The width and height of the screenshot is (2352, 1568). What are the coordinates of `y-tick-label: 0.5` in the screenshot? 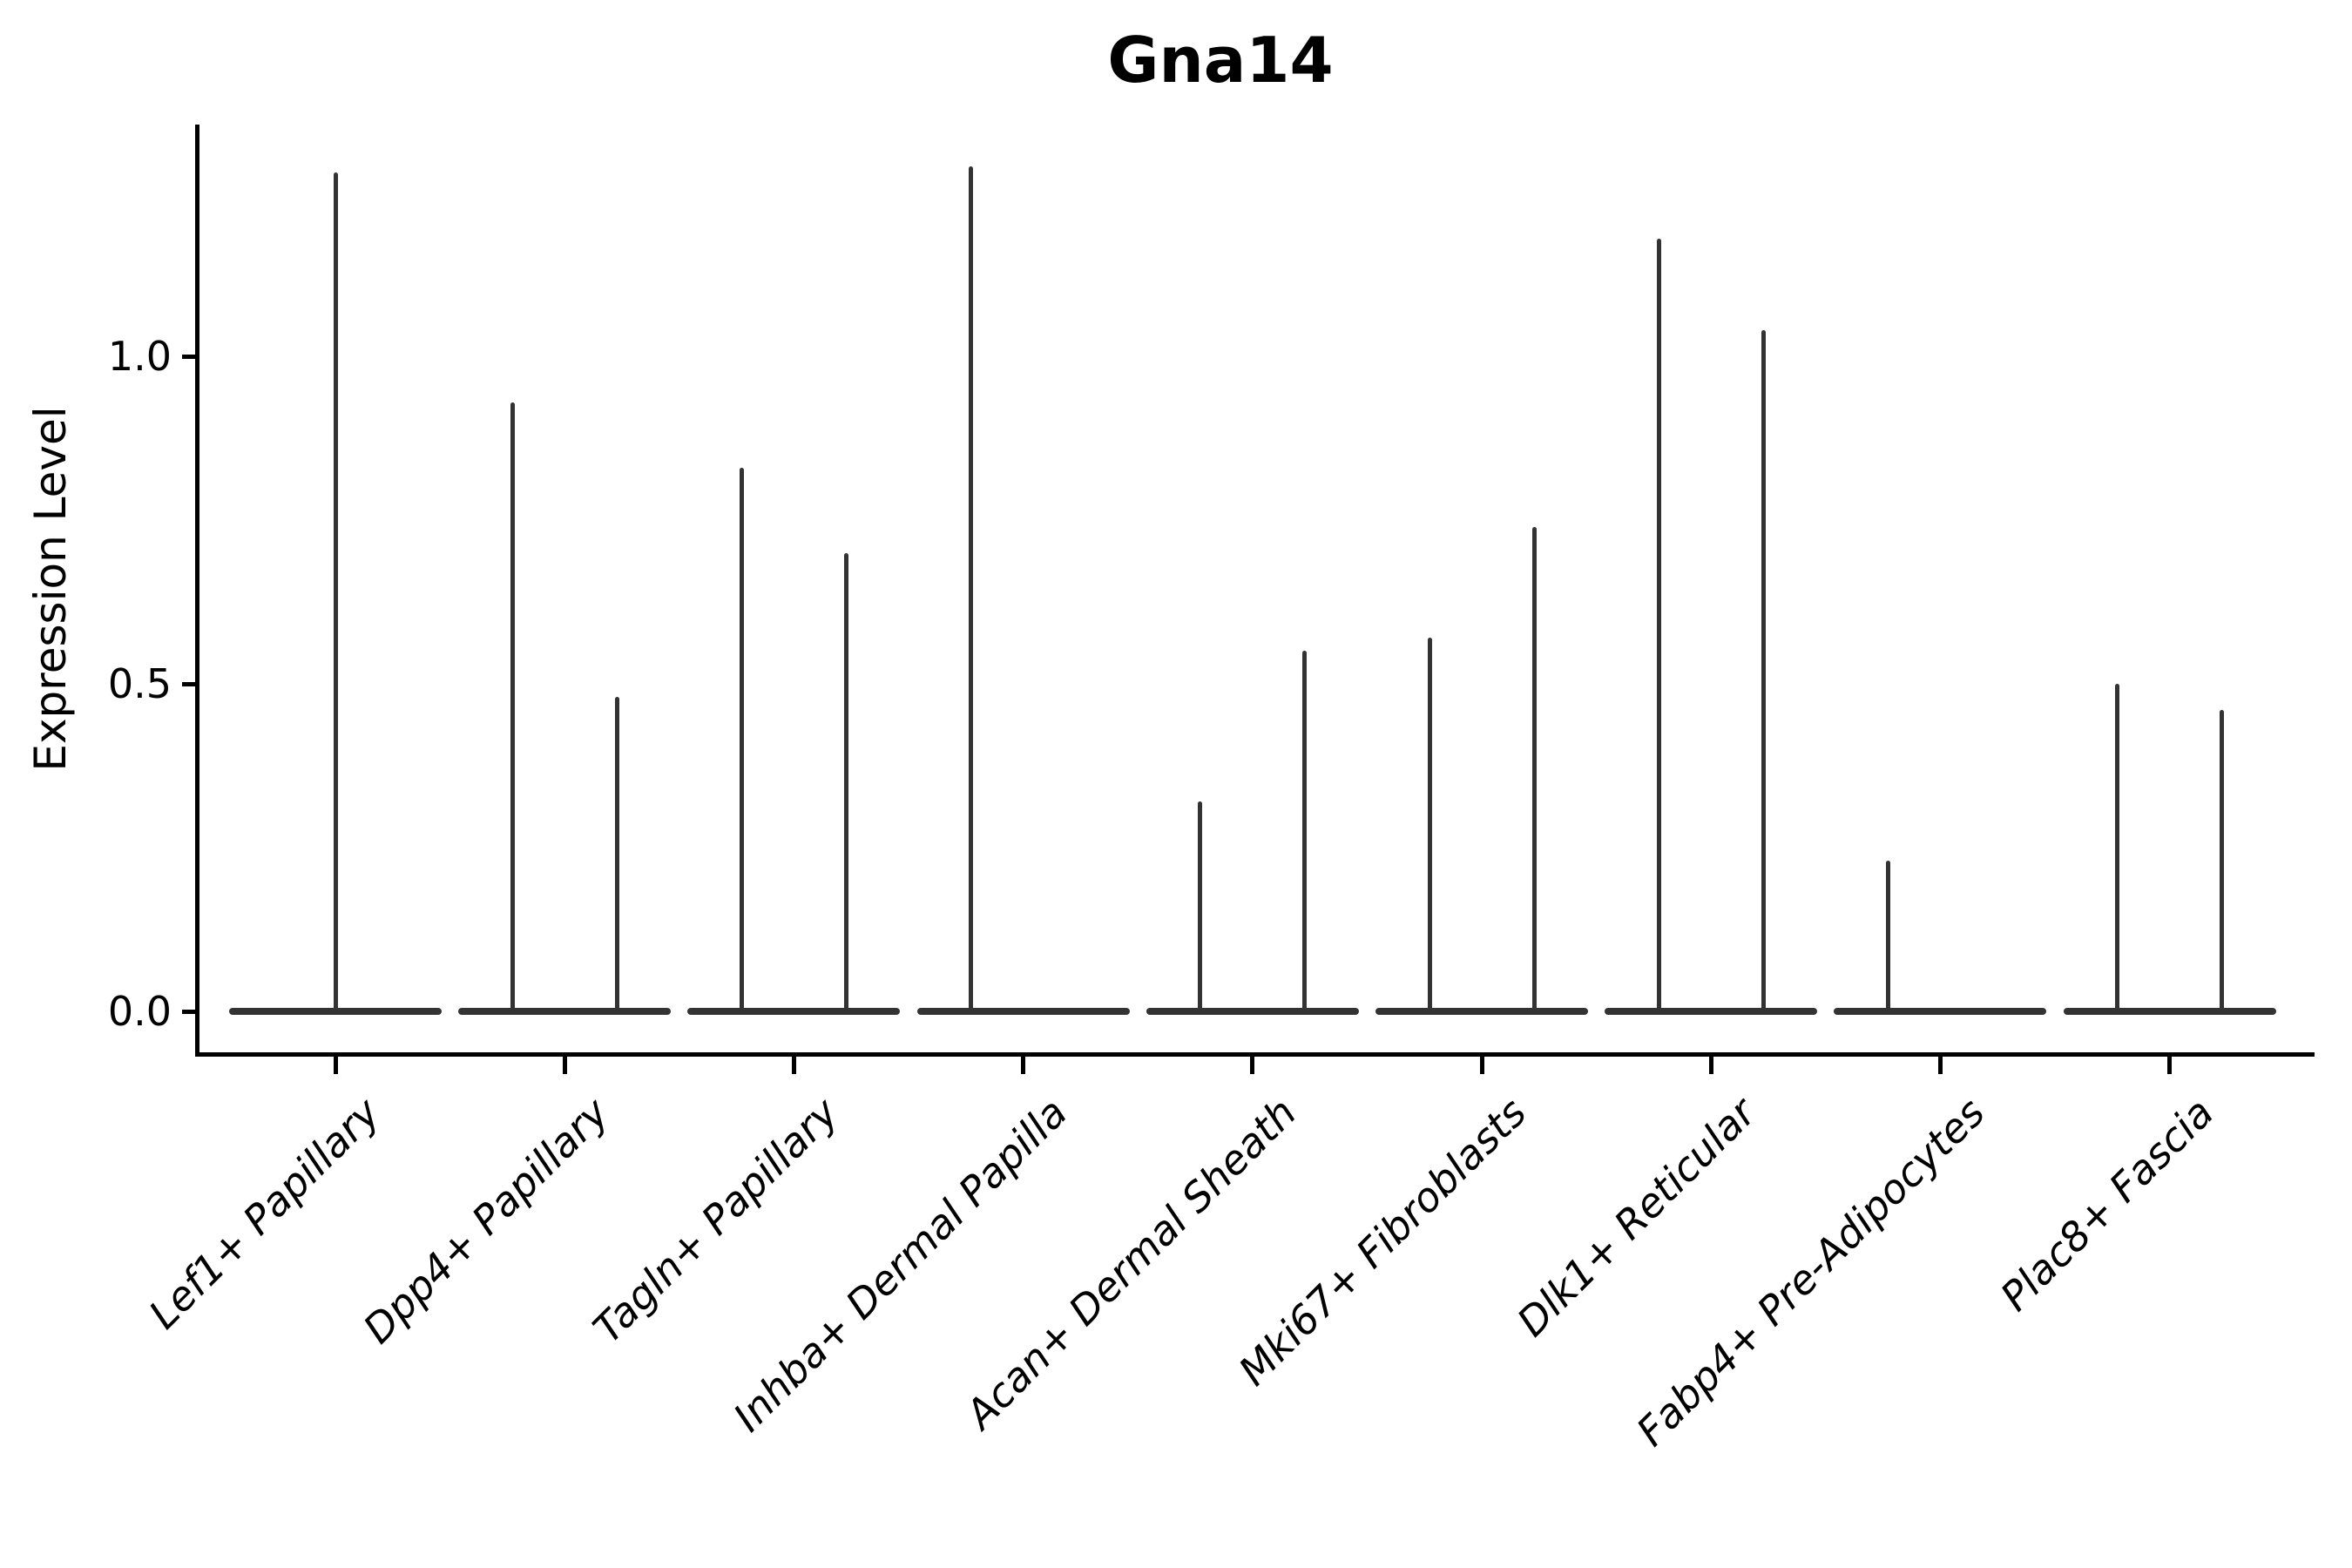 It's located at (139, 683).